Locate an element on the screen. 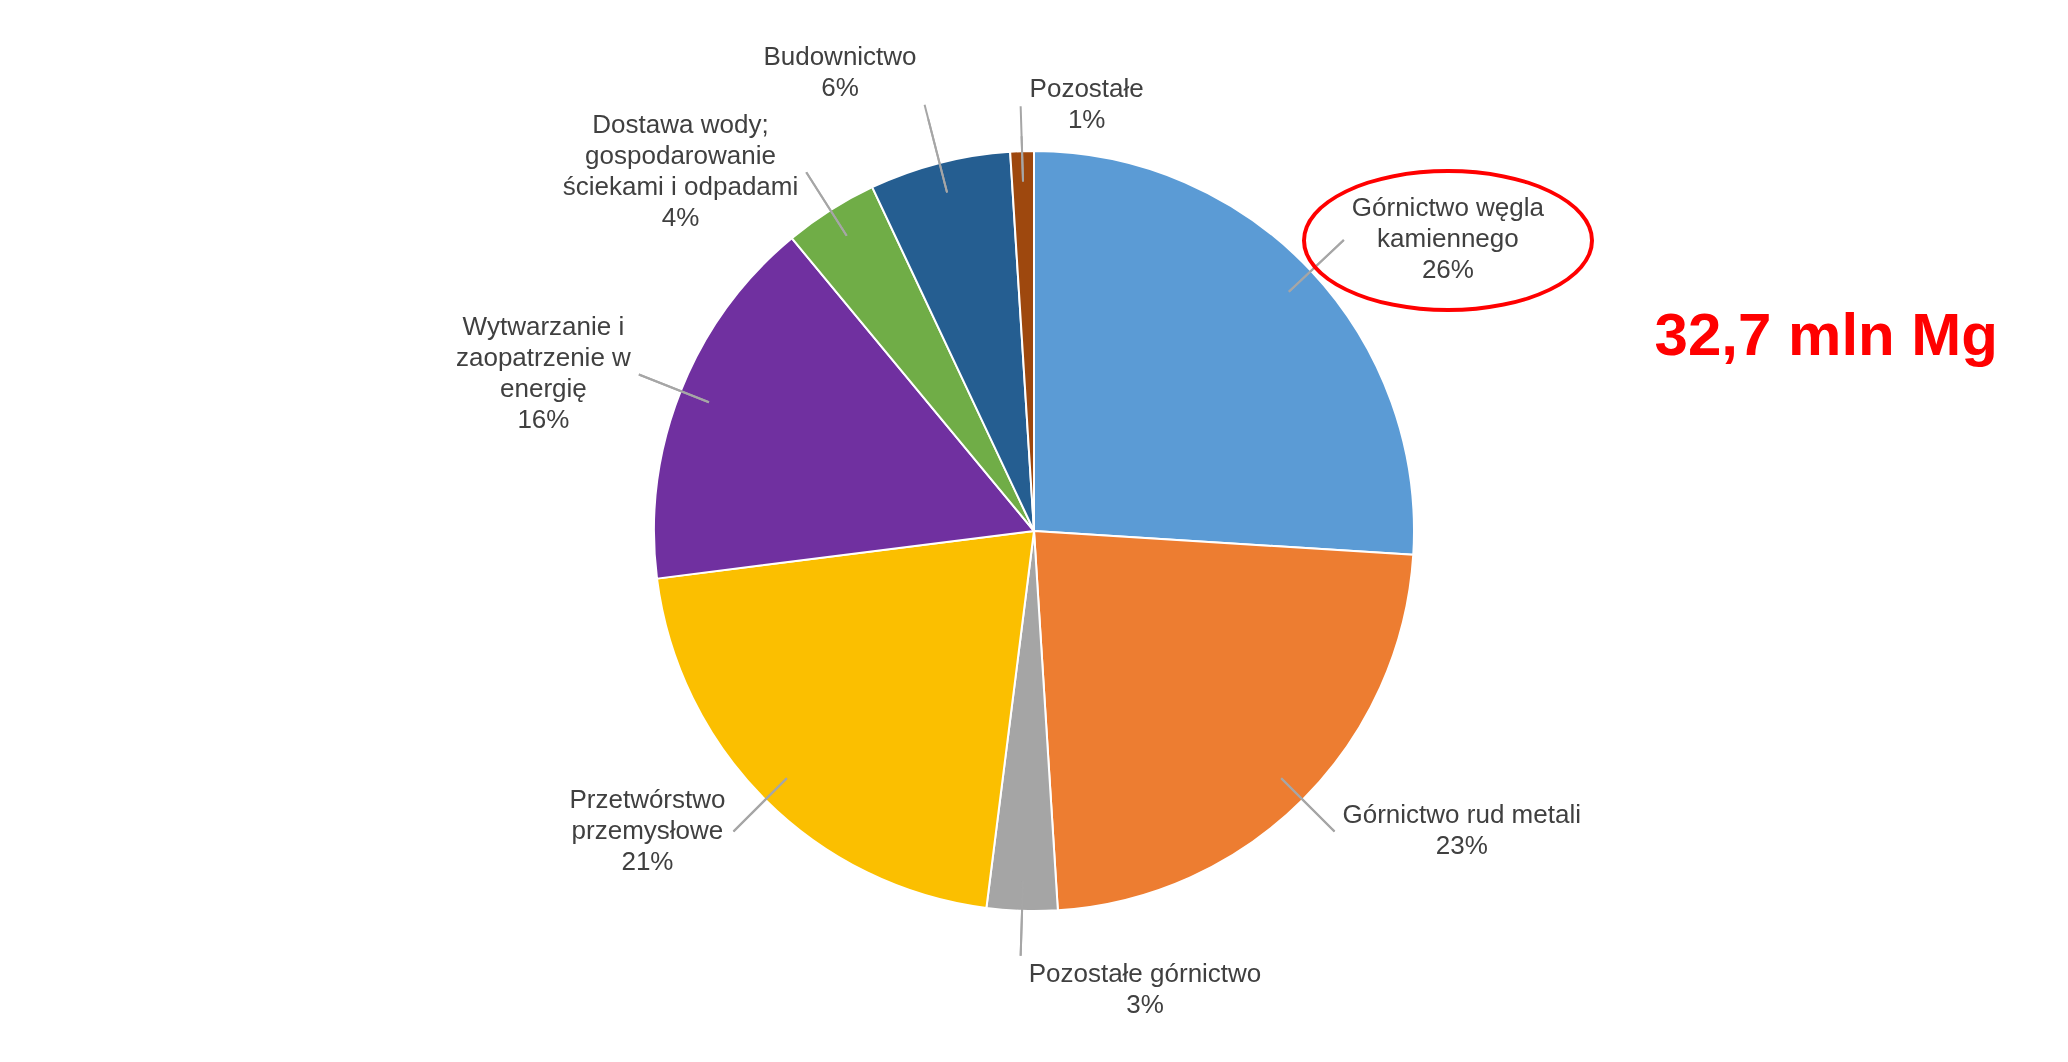  slice-label: Pozostałe górnictwo is located at coordinates (1145, 973).